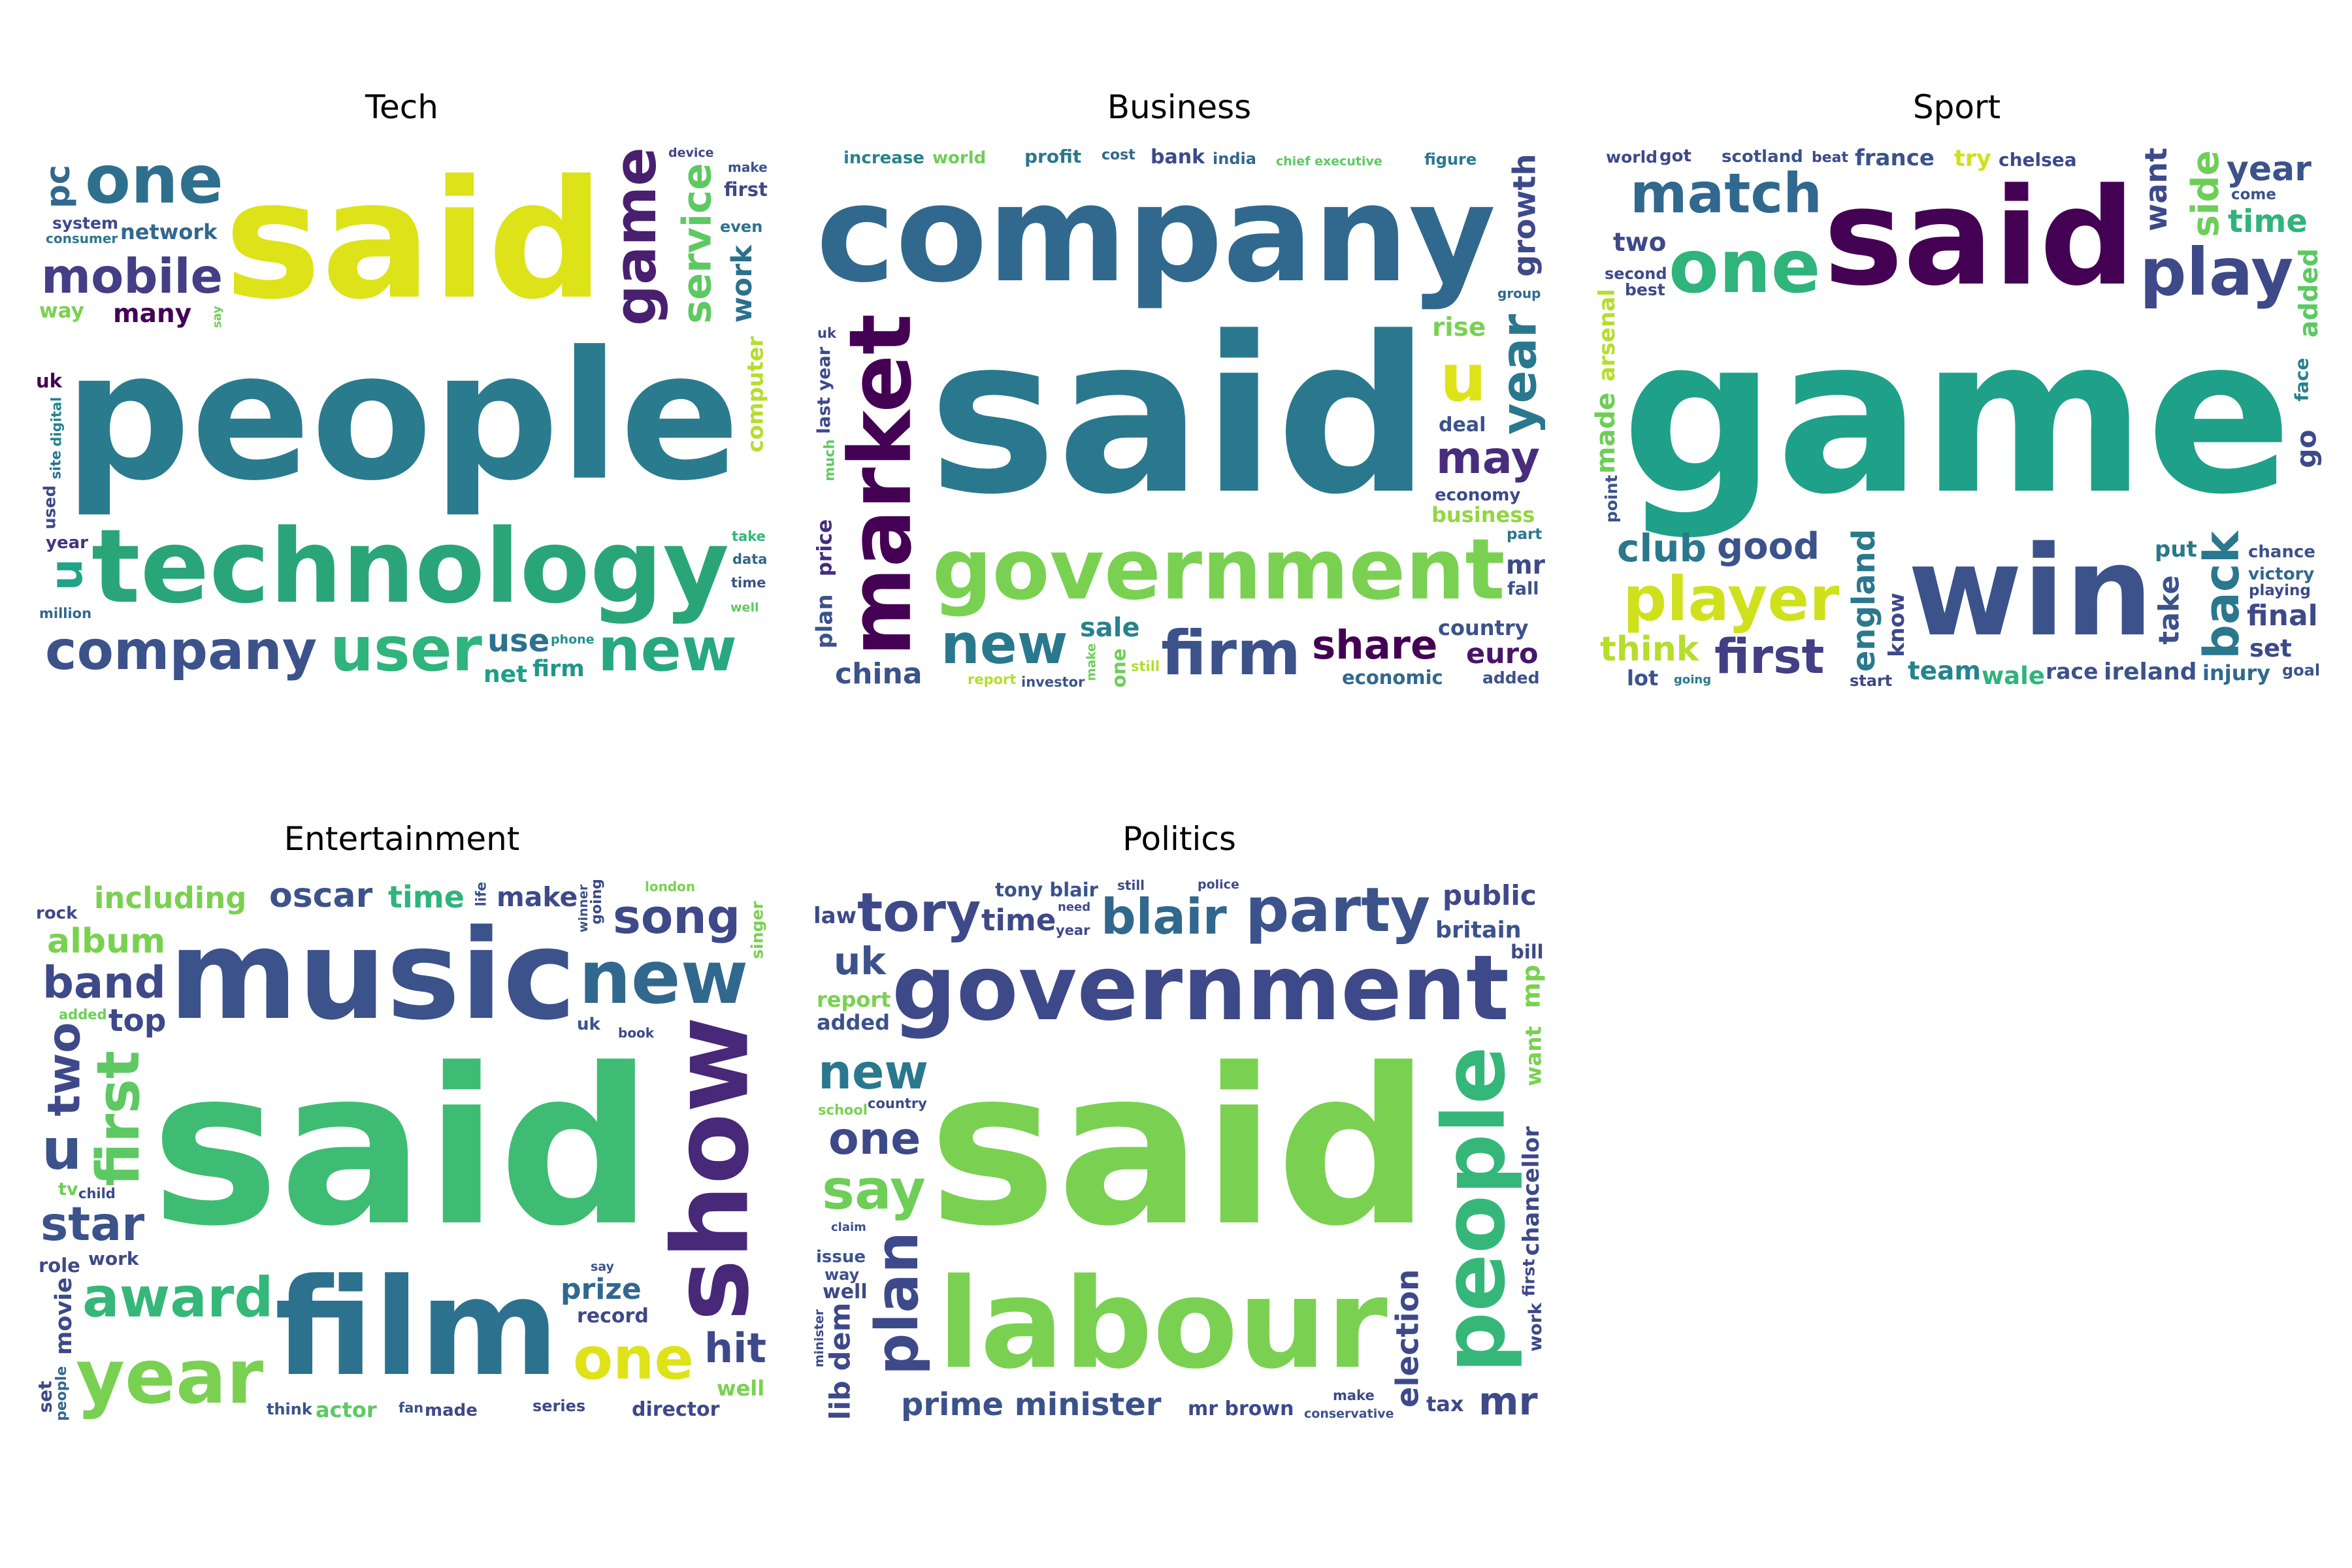 This screenshot has height=1568, width=2352. What do you see at coordinates (46, 1396) in the screenshot?
I see `cloud-word: set` at bounding box center [46, 1396].